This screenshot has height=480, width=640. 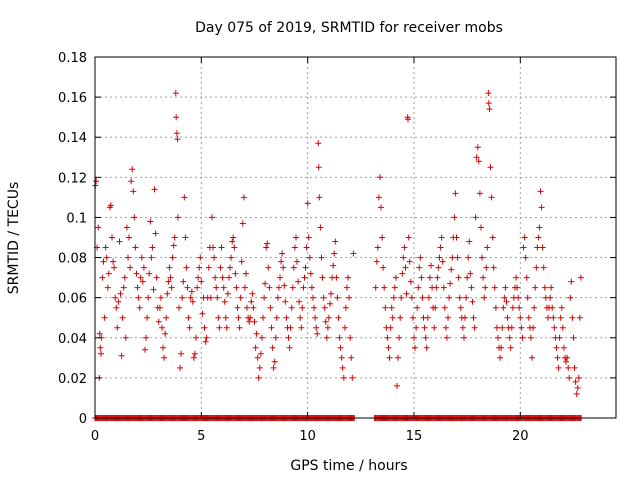 I want to click on x-tick-label: 0, so click(x=95, y=436).